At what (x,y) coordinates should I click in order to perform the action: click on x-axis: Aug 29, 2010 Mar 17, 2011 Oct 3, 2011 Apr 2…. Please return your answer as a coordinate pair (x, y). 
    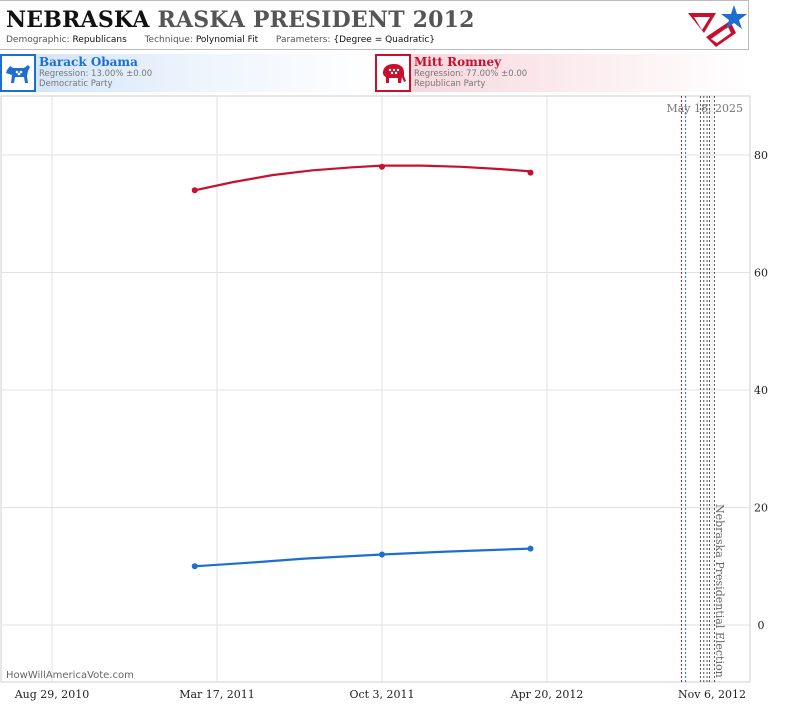
    Looking at the image, I should click on (380, 694).